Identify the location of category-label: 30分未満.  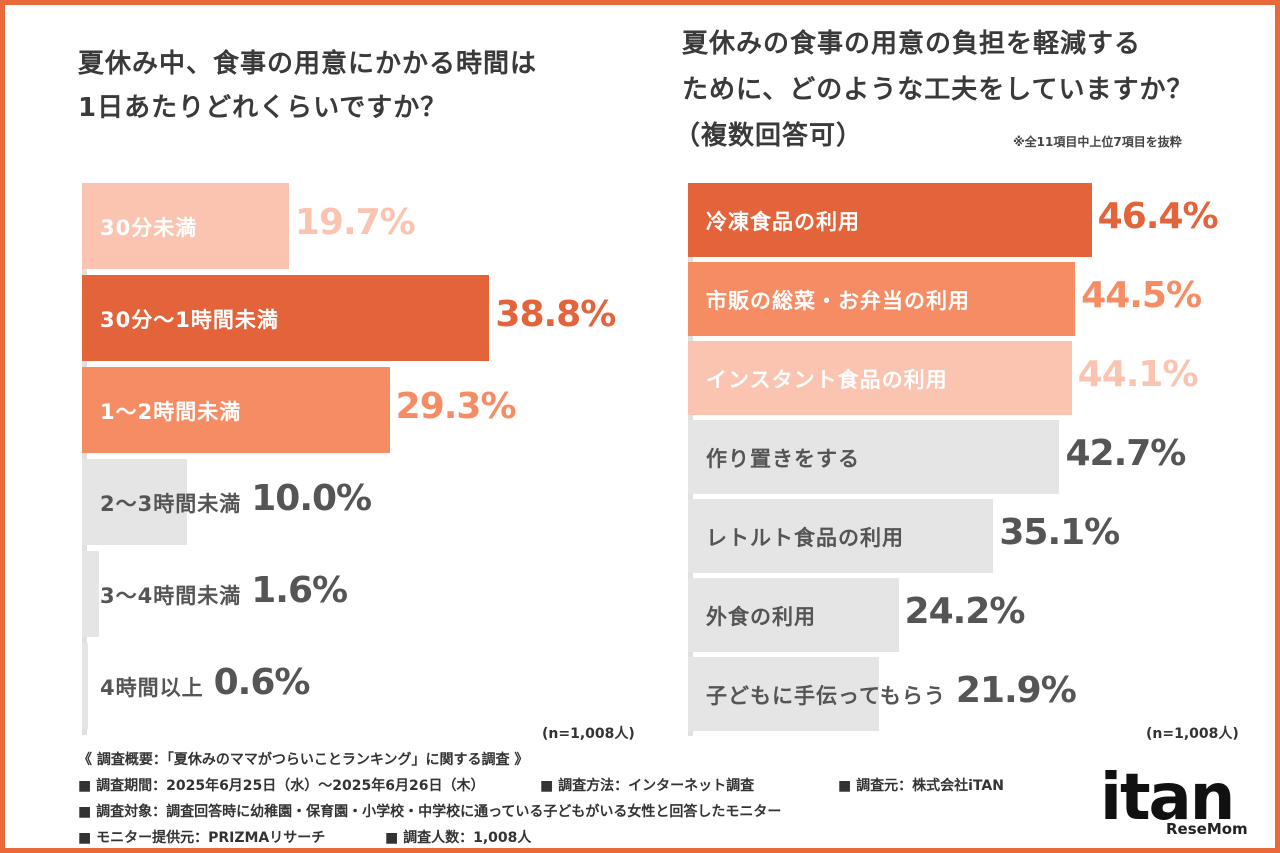
(149, 228).